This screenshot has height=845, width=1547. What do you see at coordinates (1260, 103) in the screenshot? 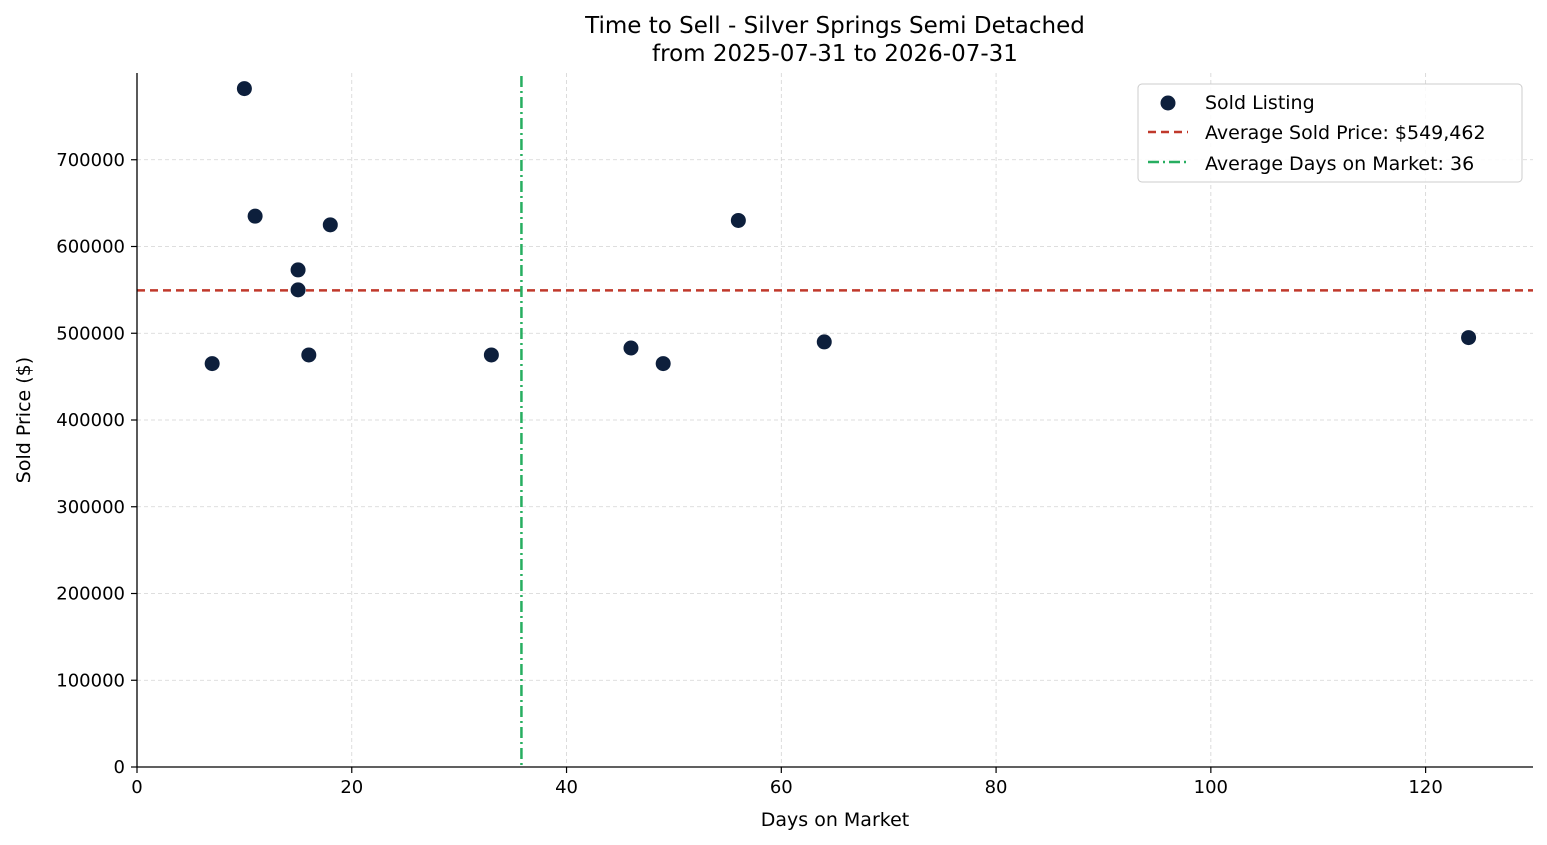
I see `legend-label-sold-listing: Sold Listing` at bounding box center [1260, 103].